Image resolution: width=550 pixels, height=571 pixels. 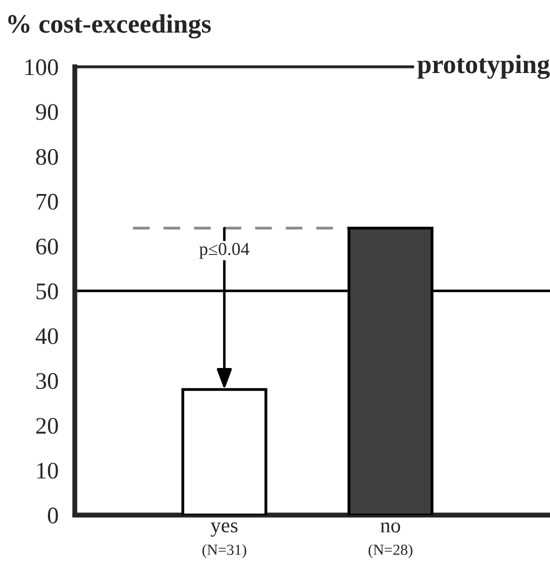 I want to click on annotation: p≤0.04, so click(x=224, y=250).